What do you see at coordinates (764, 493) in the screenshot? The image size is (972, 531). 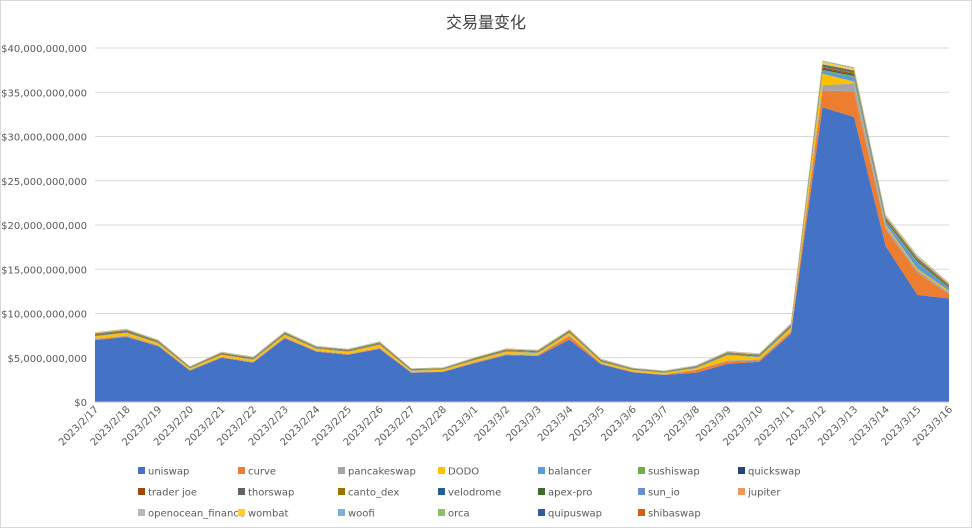 I see `legend-label: jupiter` at bounding box center [764, 493].